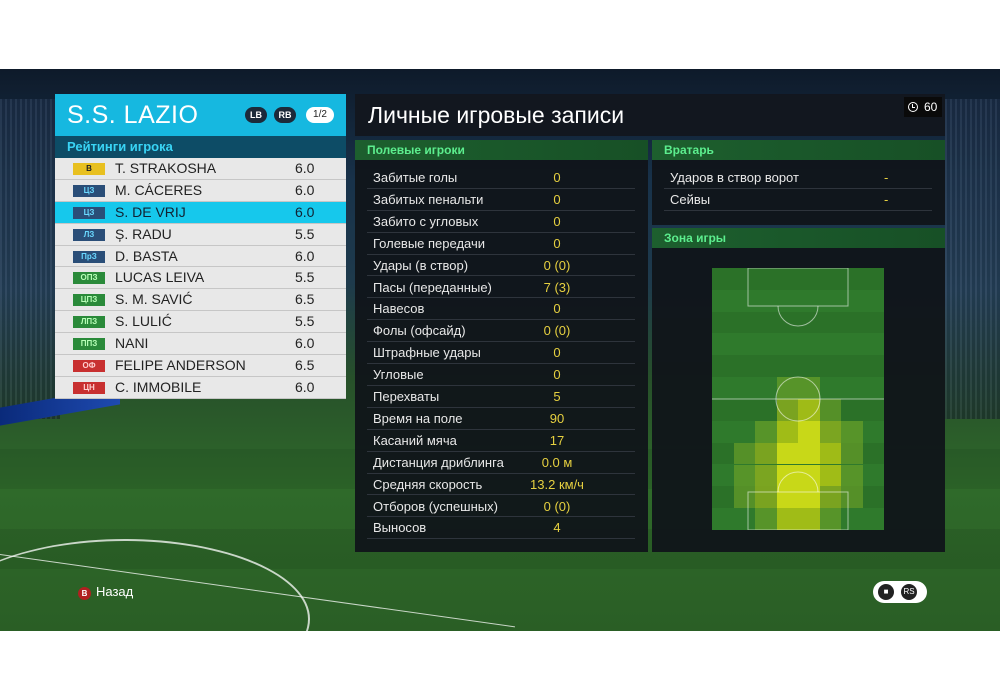 This screenshot has height=700, width=1000. I want to click on stat-row: Угловые 0, so click(501, 375).